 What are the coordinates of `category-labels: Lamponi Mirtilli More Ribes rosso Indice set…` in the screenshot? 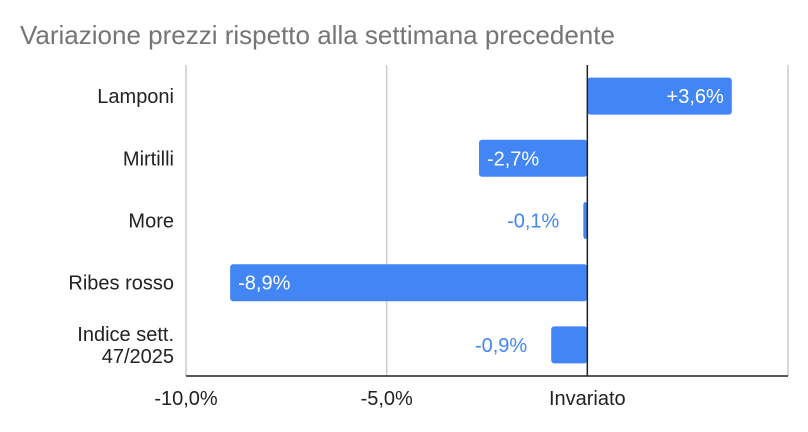 It's located at (121, 227).